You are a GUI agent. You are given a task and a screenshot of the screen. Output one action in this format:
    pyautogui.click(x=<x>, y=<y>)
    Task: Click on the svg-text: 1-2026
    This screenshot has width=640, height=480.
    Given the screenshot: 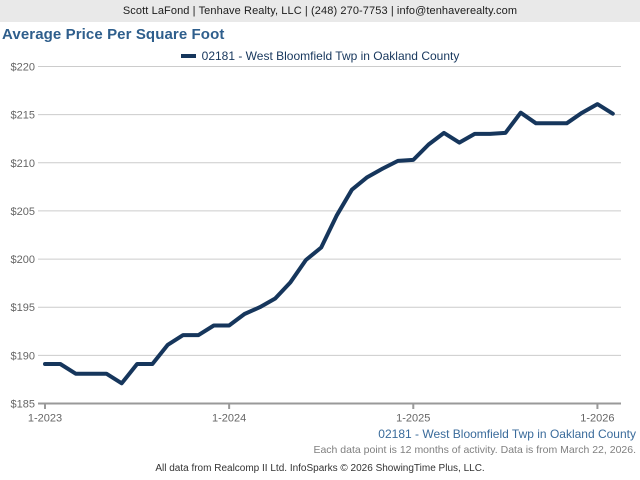 What is the action you would take?
    pyautogui.click(x=597, y=419)
    